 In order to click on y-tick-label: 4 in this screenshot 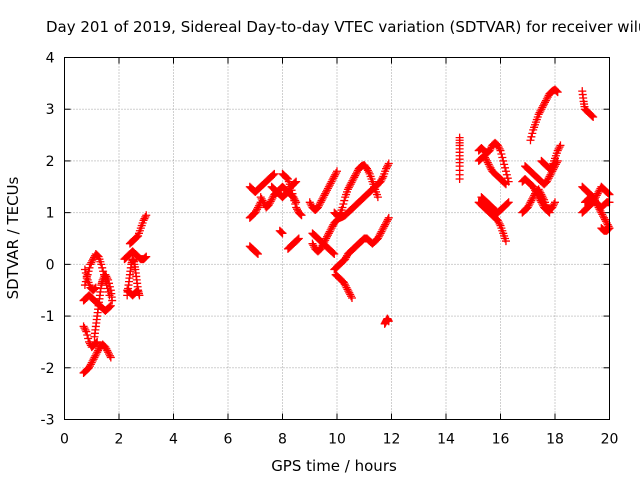, I will do `click(50, 59)`.